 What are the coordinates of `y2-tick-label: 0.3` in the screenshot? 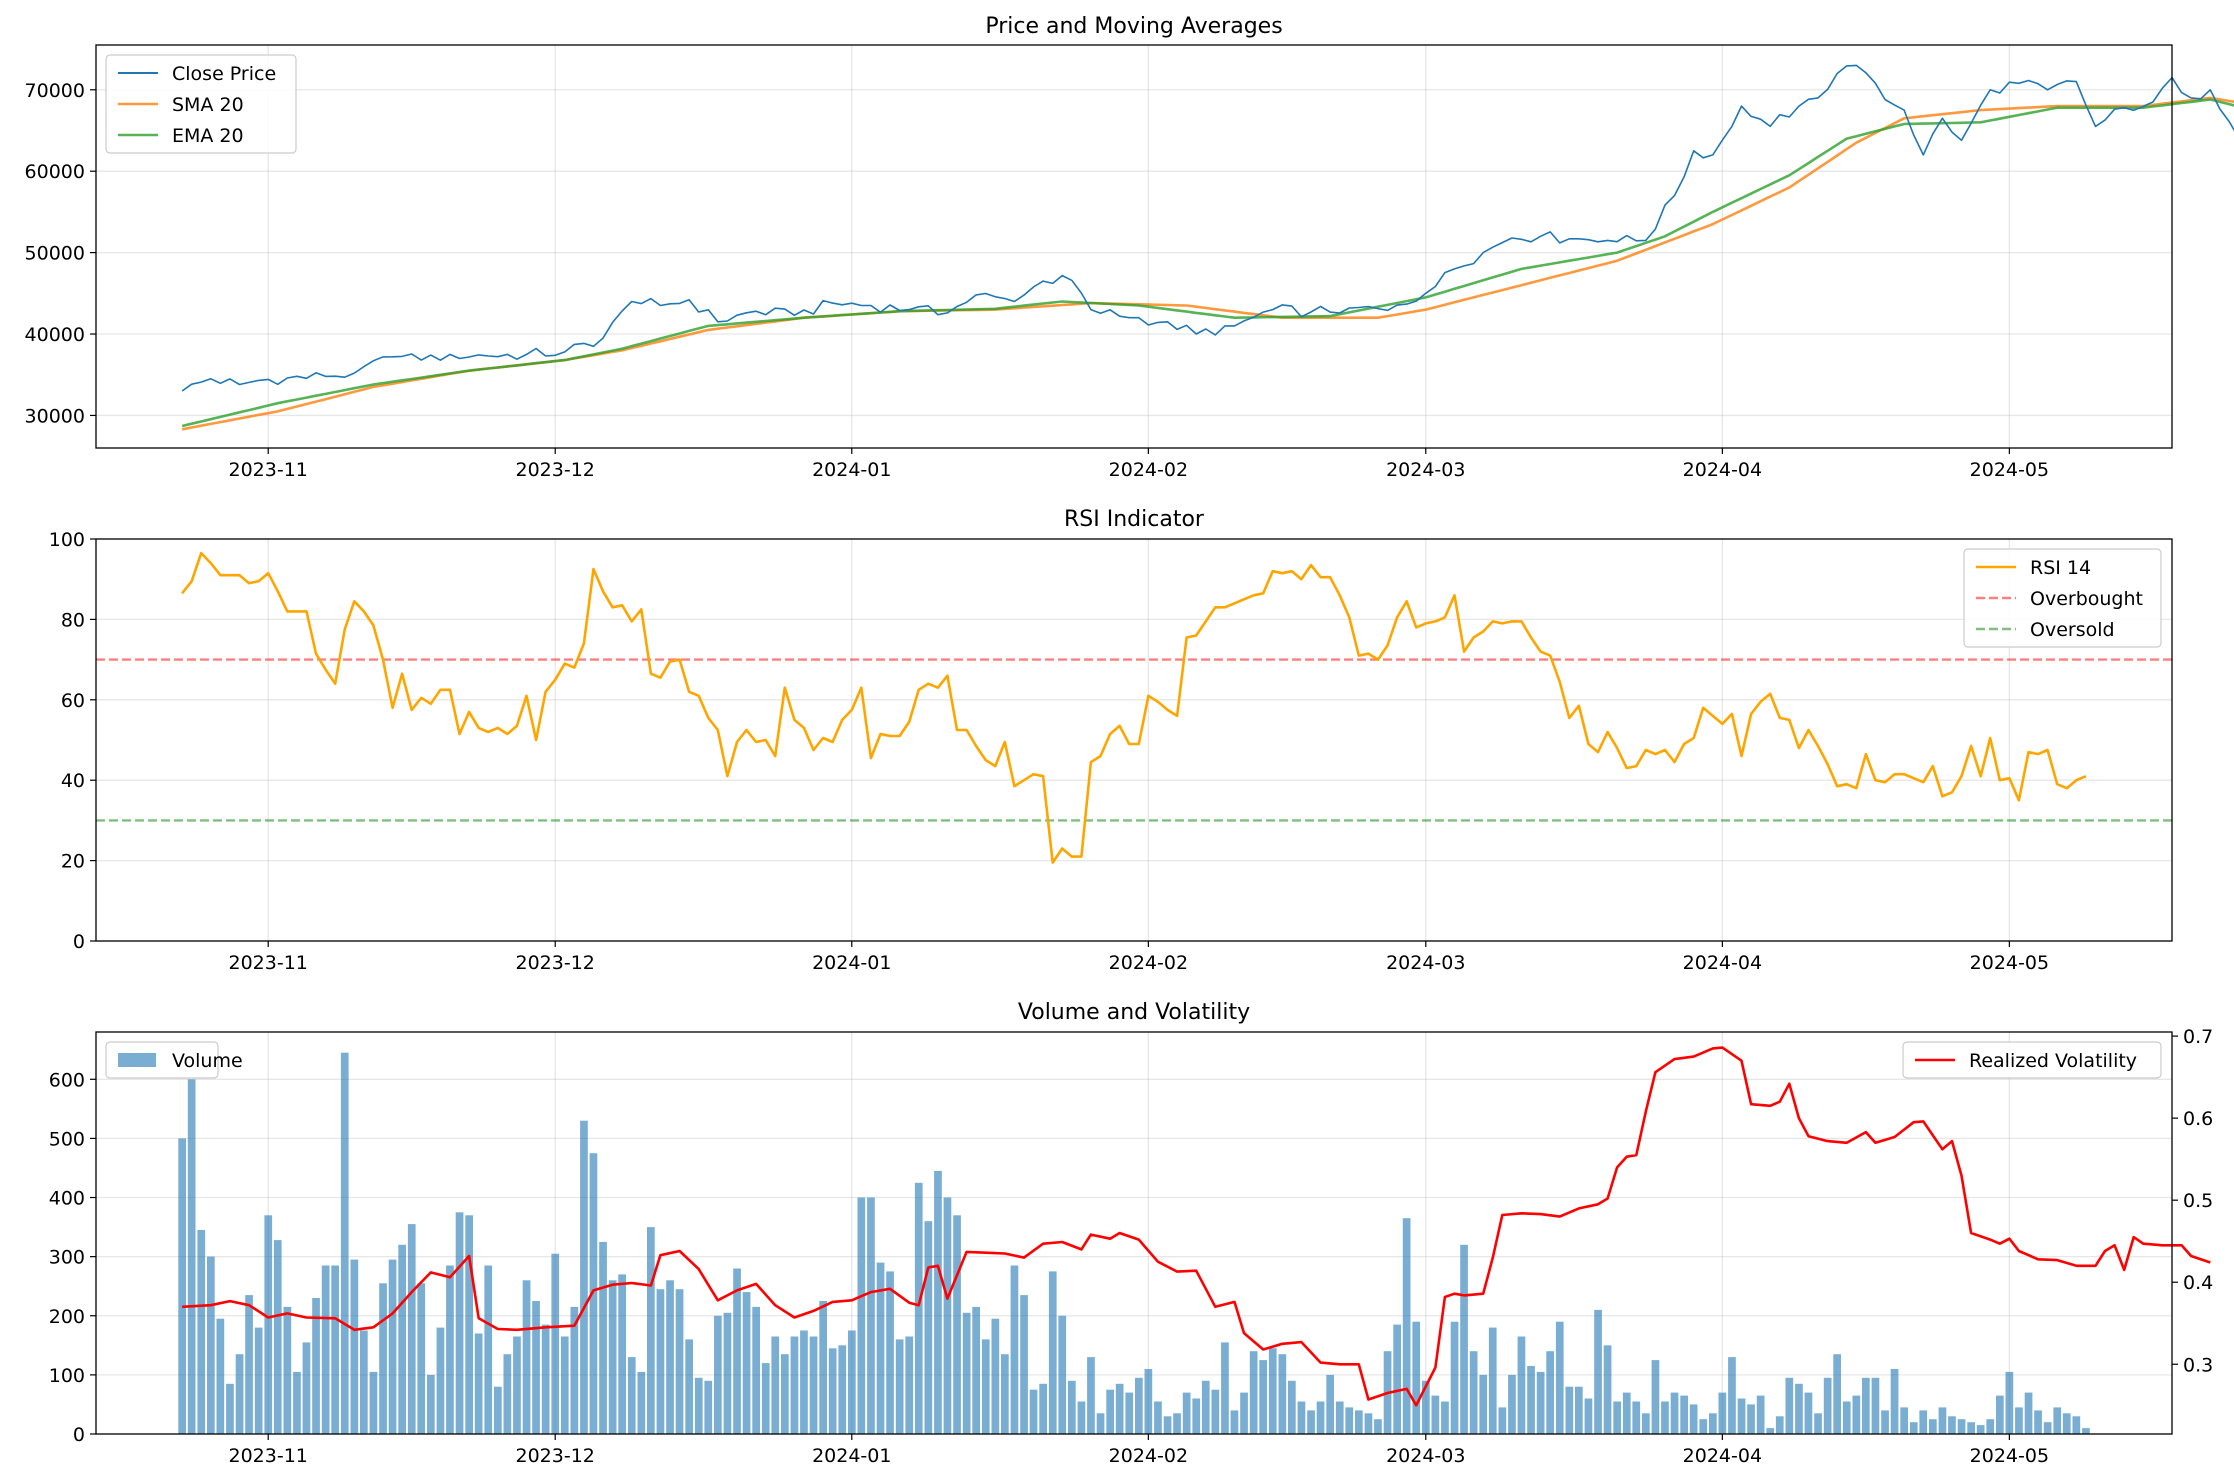 It's located at (2198, 1365).